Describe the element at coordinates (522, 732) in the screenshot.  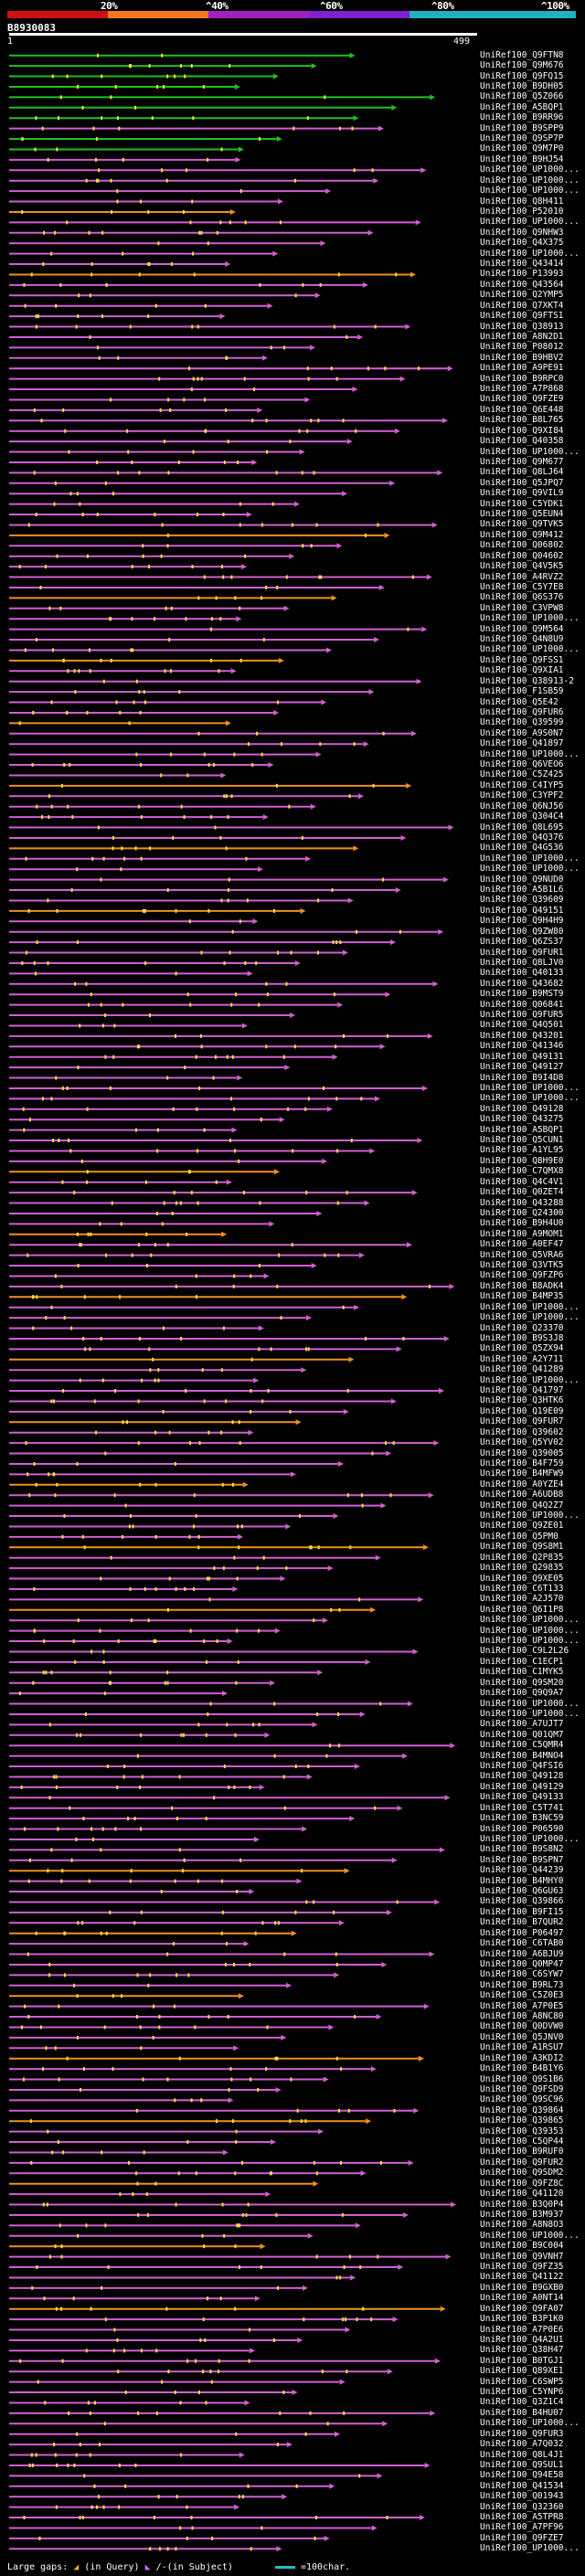
I see `hit-label: UniRef100_A9S0N7` at that location.